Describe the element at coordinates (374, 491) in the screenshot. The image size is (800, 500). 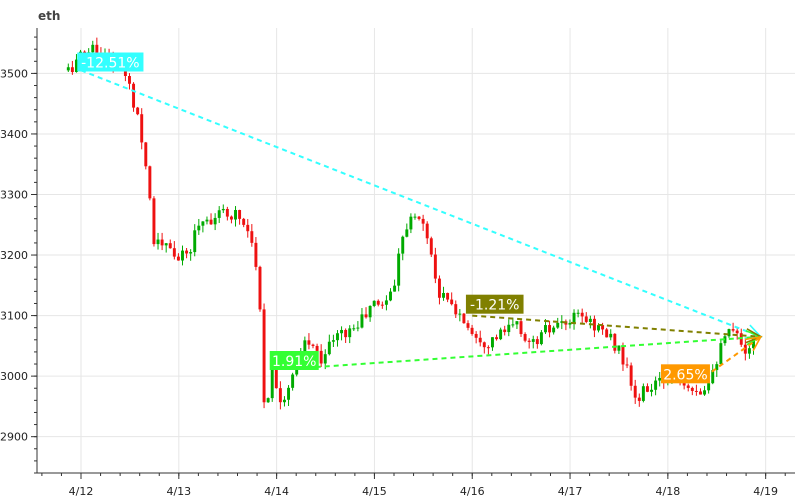
I see `x-tick-label: 4/15` at that location.